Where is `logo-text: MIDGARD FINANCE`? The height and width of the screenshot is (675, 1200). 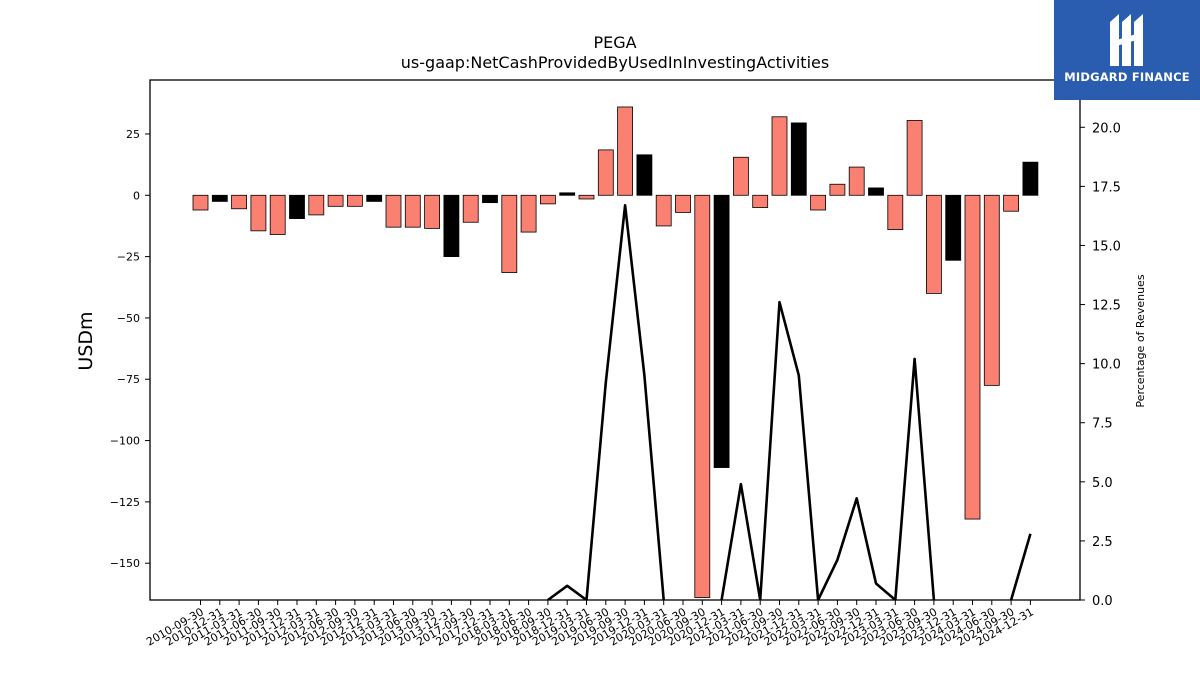
logo-text: MIDGARD FINANCE is located at coordinates (1127, 77).